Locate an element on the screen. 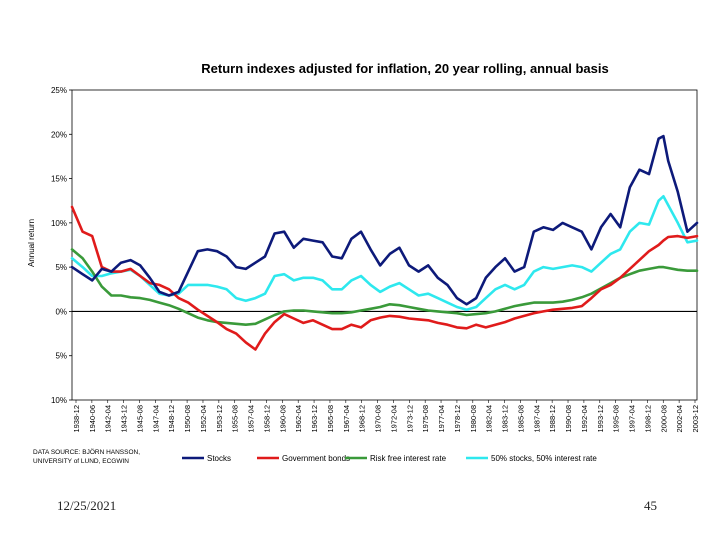  x-tick-label: 1993-12 is located at coordinates (600, 419).